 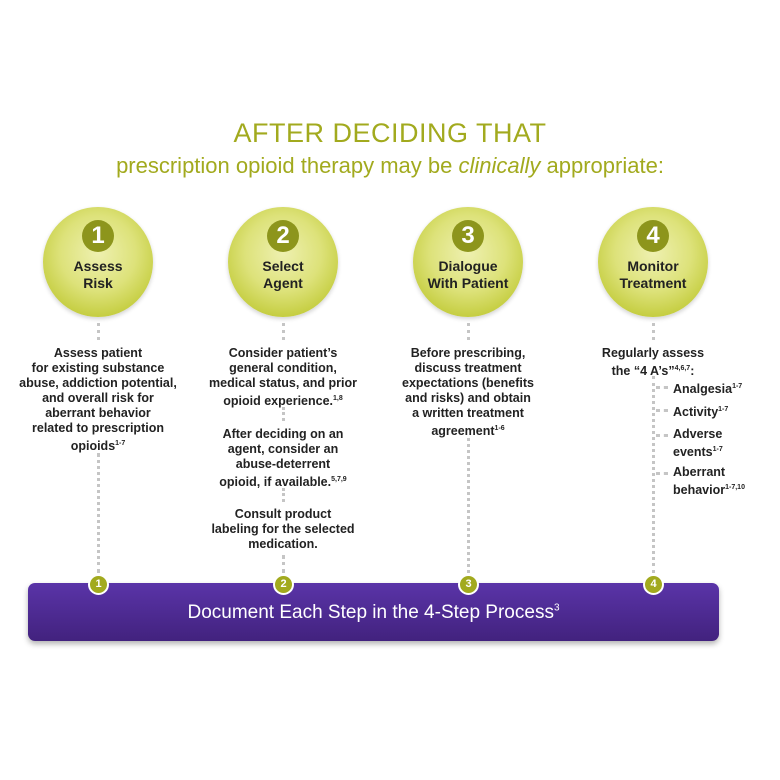 I want to click on step-1-label: Assess Risk, so click(x=98, y=274).